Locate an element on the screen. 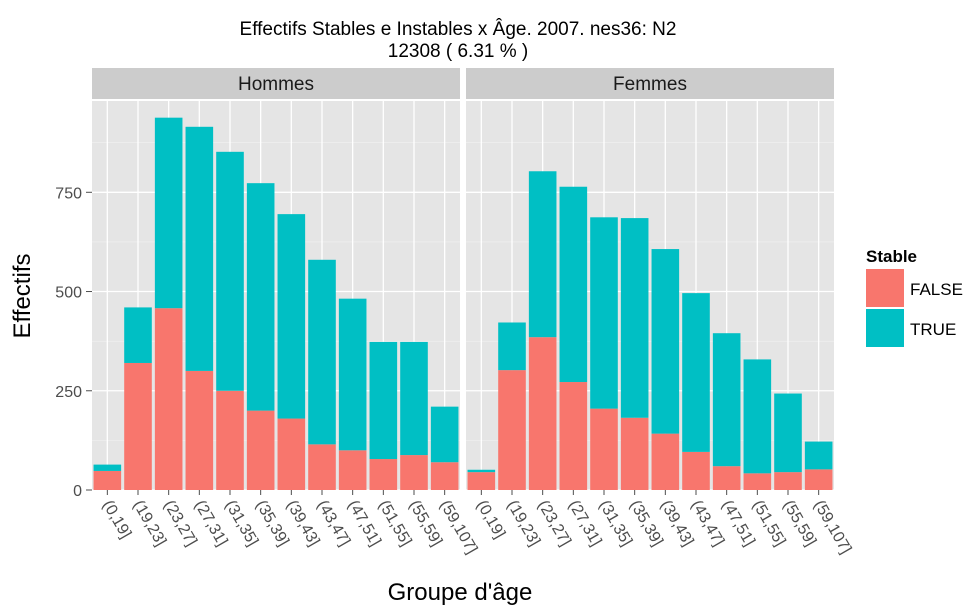 The height and width of the screenshot is (606, 977). strip-label: Femmes is located at coordinates (650, 84).